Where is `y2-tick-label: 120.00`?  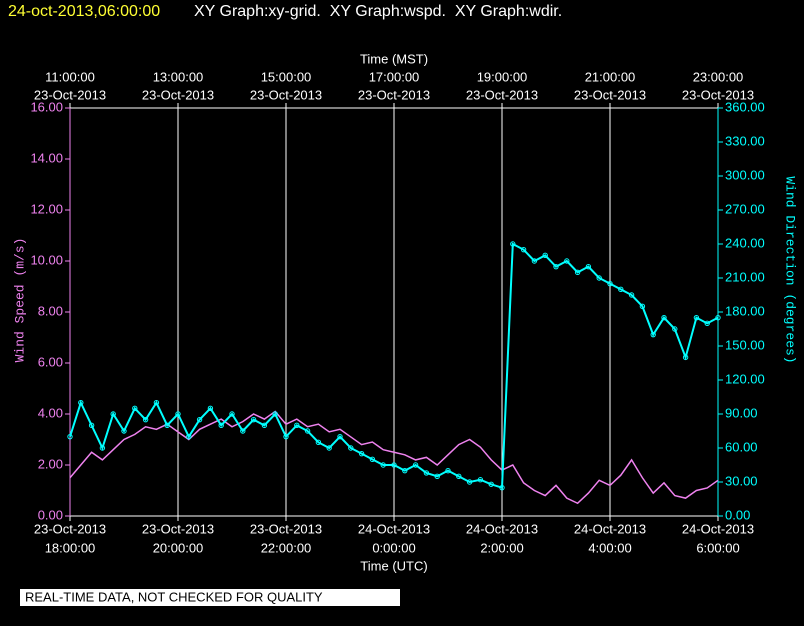
y2-tick-label: 120.00 is located at coordinates (745, 378).